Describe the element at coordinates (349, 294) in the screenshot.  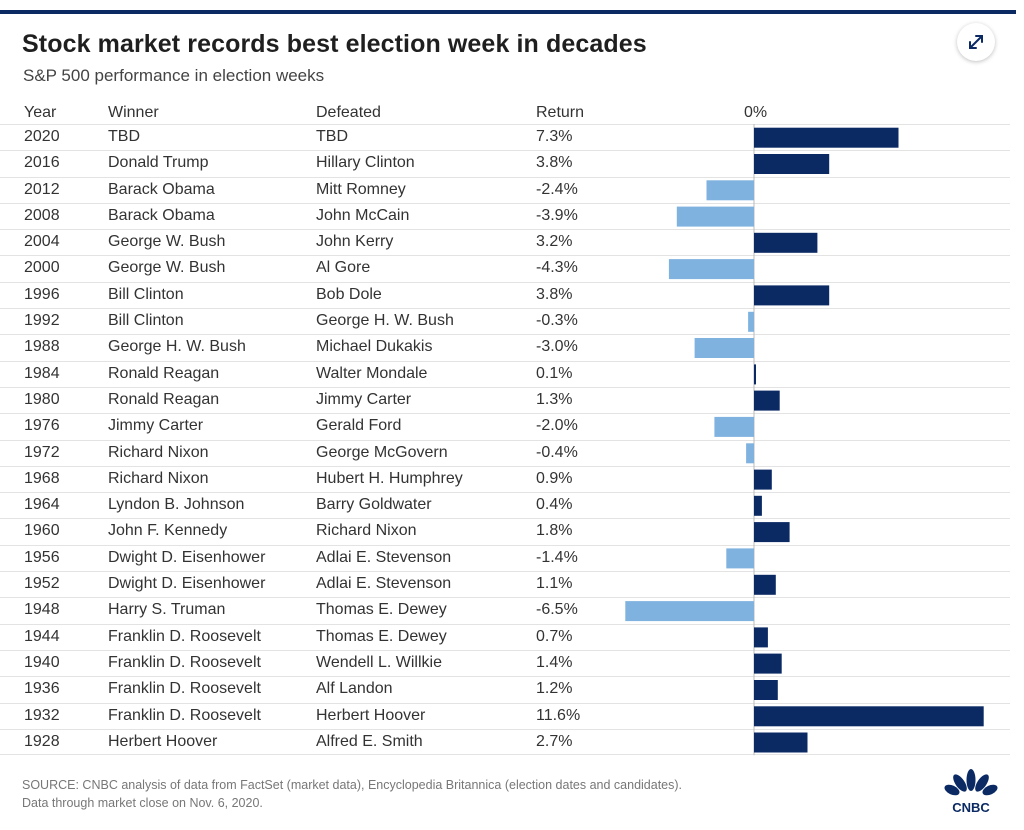
I see `defeated-cell: Bob Dole` at that location.